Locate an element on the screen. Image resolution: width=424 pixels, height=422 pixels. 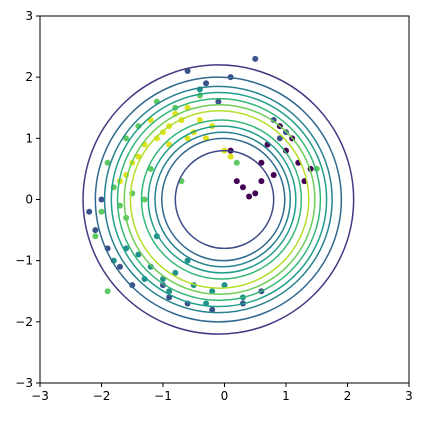
x-tick-label: 2 is located at coordinates (348, 396).